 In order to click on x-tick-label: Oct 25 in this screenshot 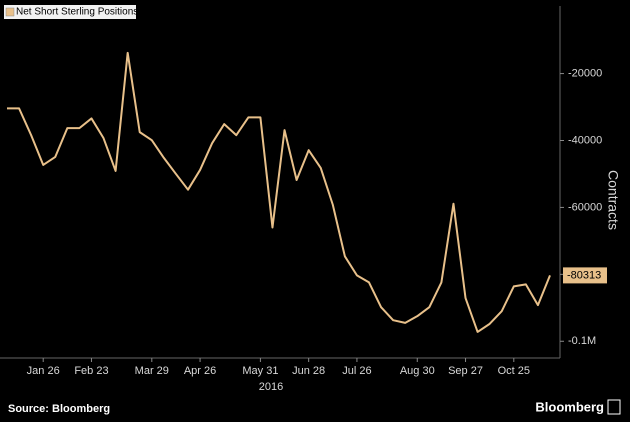, I will do `click(514, 371)`.